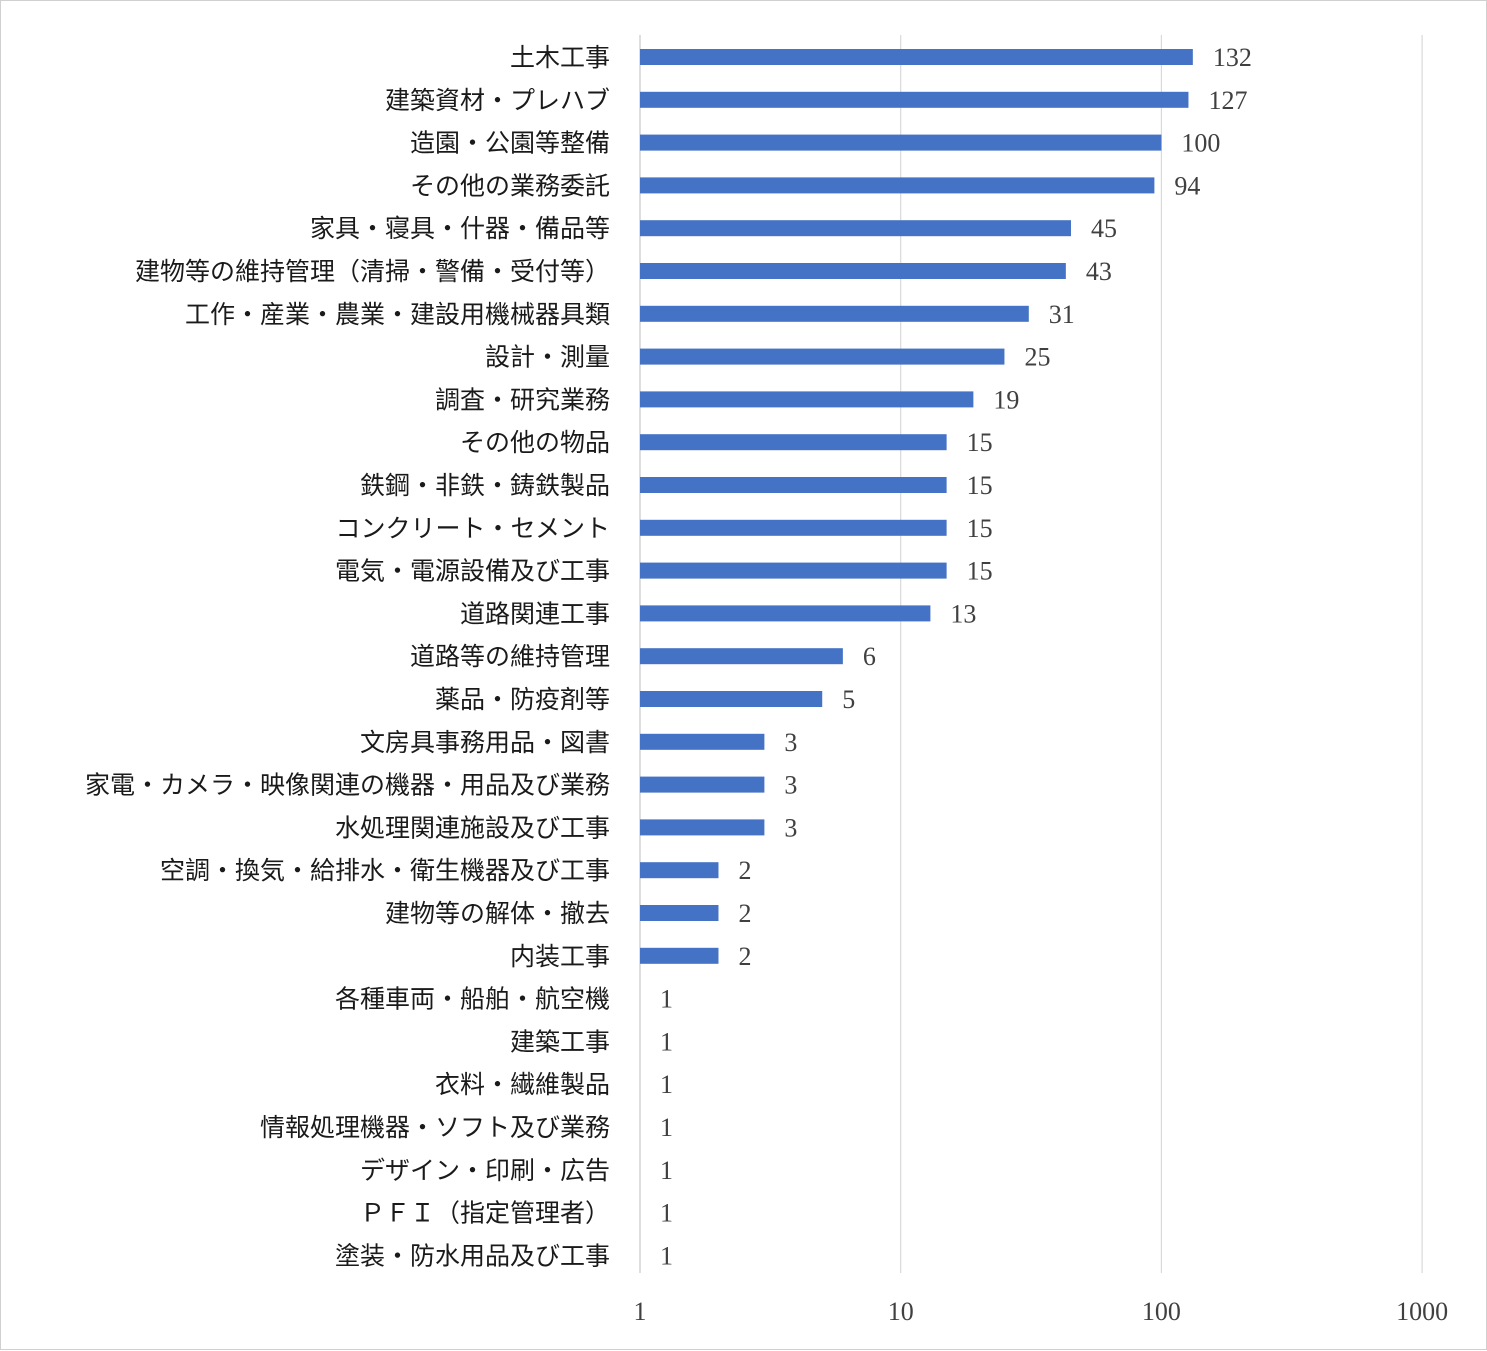 Image resolution: width=1487 pixels, height=1351 pixels. What do you see at coordinates (1227, 100) in the screenshot?
I see `data-label: 127` at bounding box center [1227, 100].